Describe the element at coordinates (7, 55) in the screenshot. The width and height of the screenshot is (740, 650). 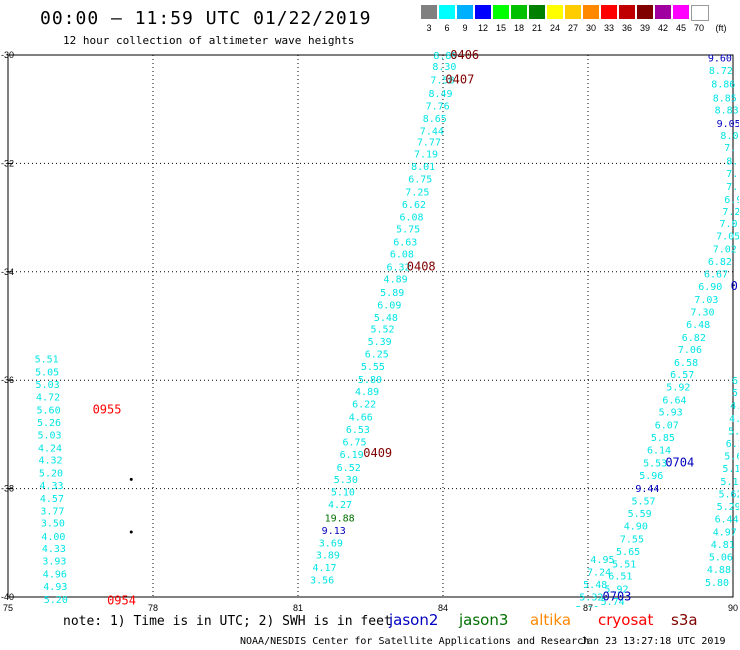
I see `lat-tick-label: -30` at that location.